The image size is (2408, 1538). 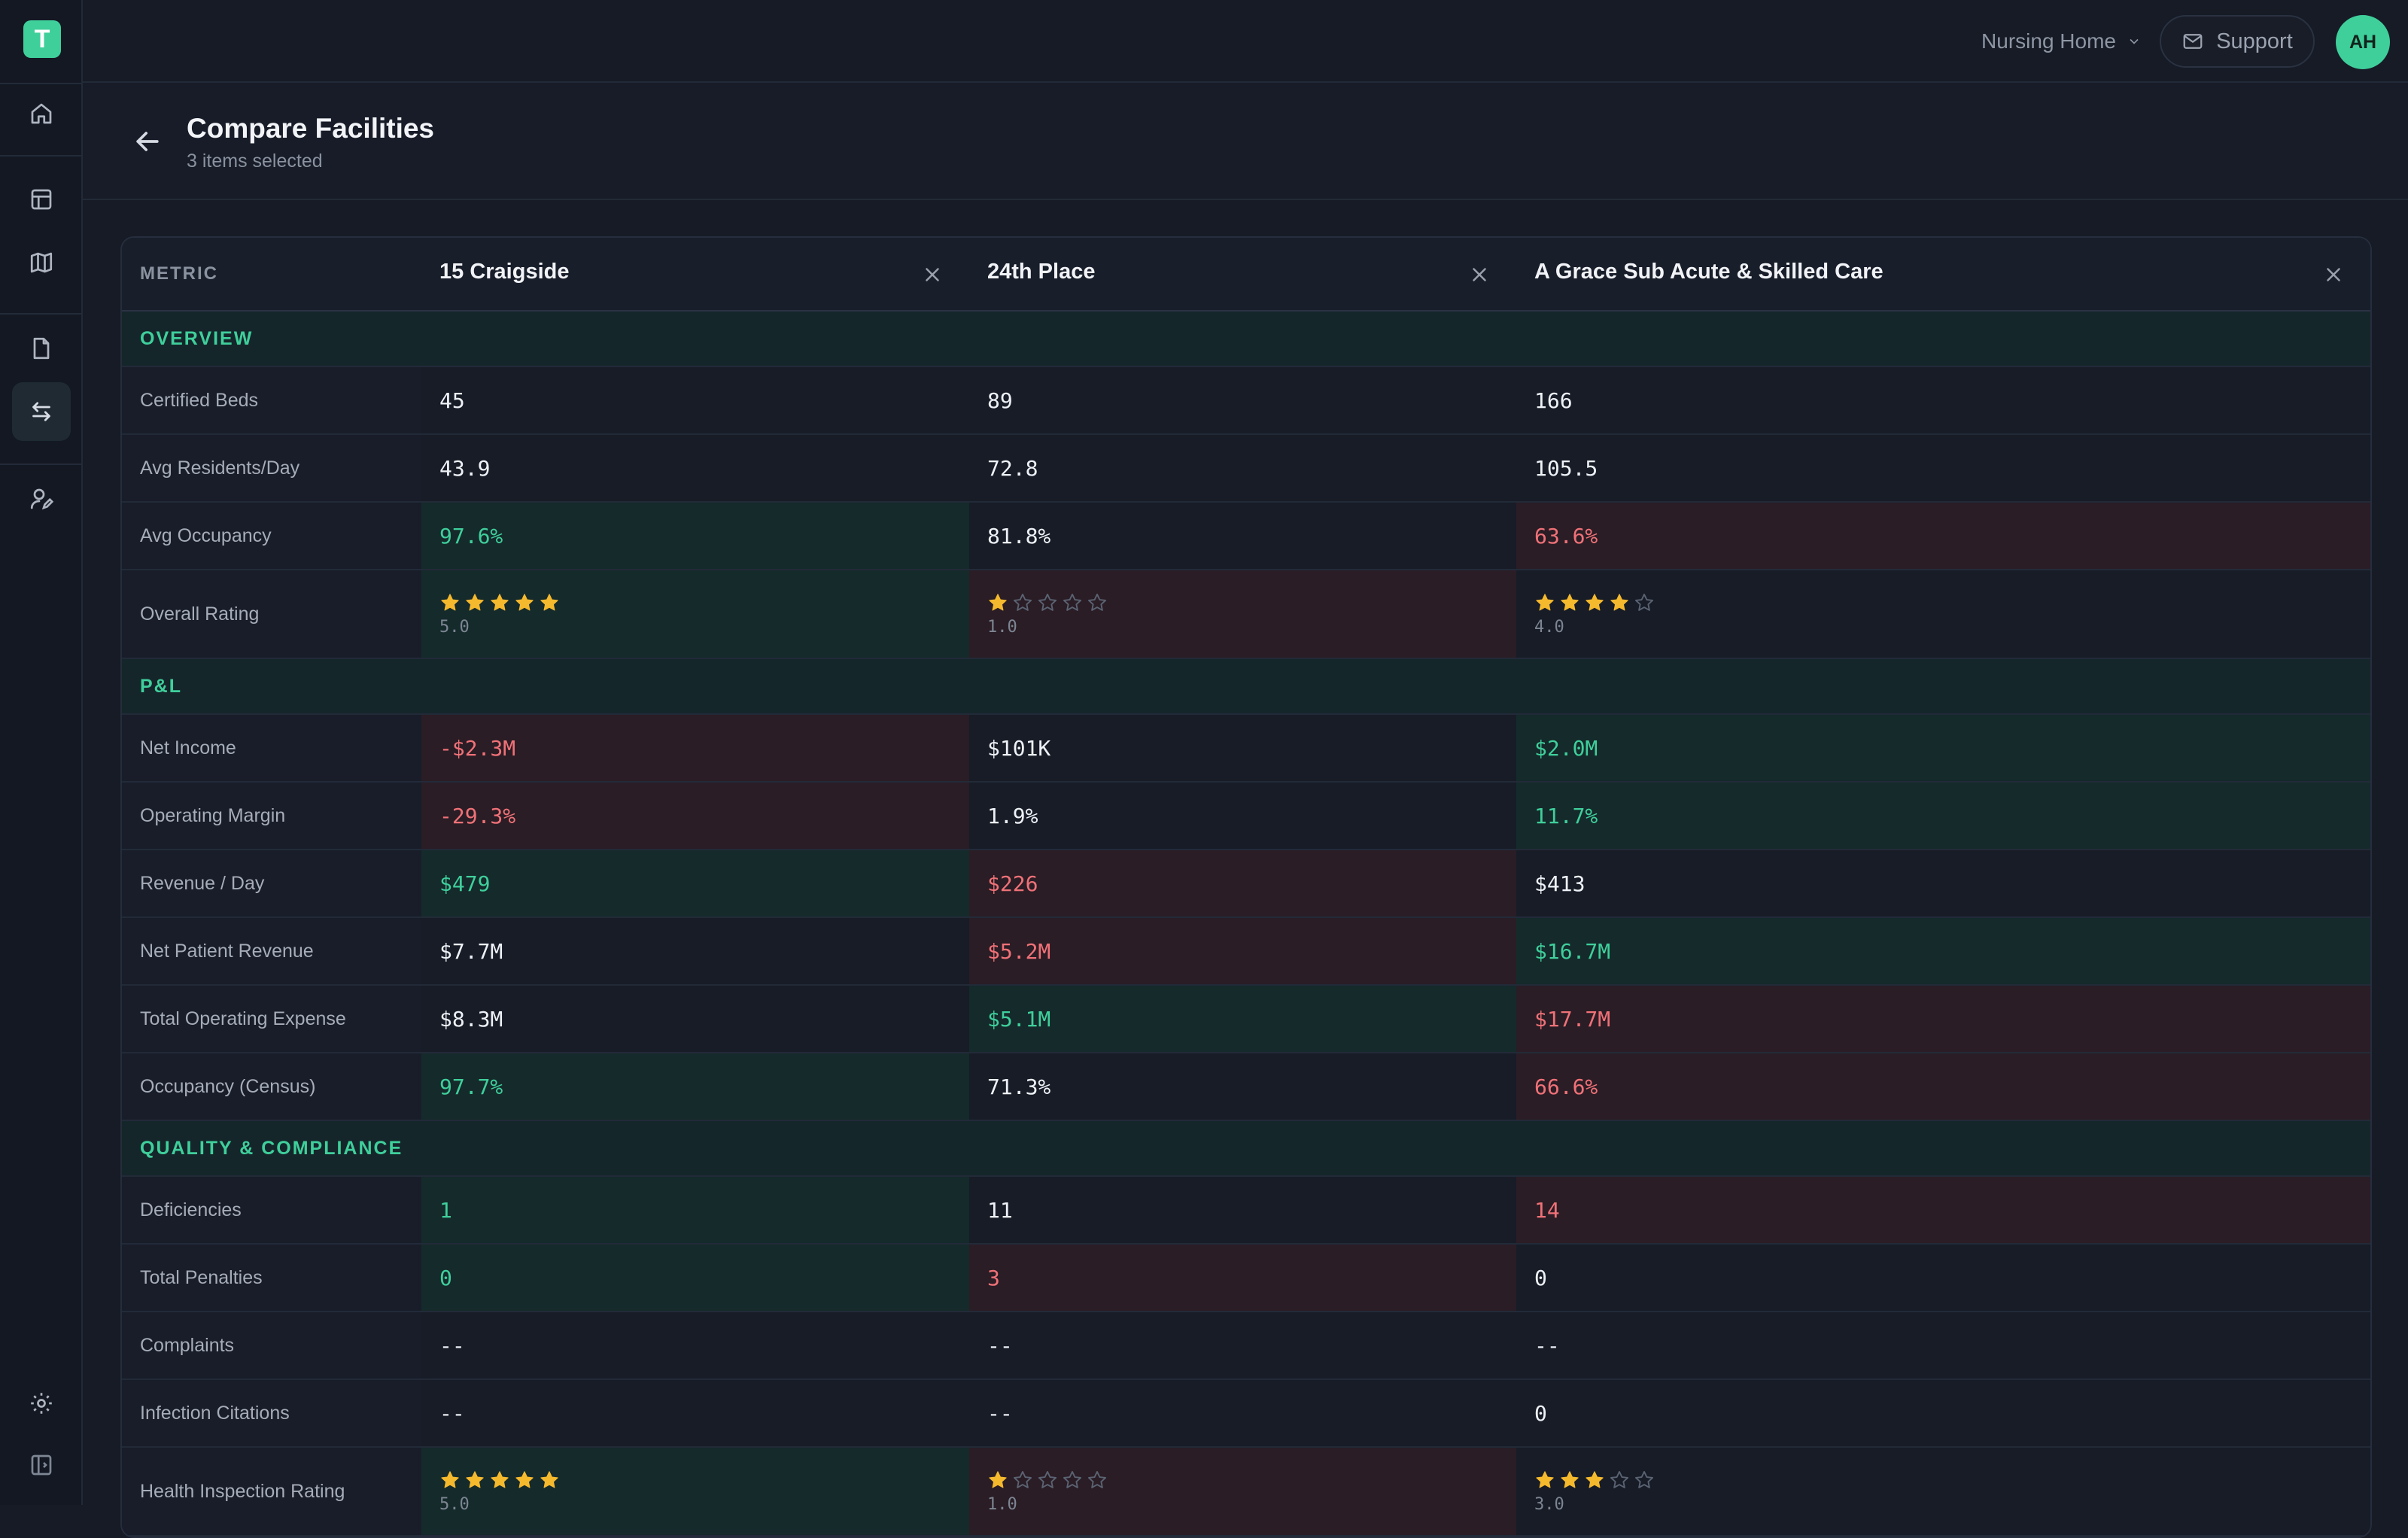 I want to click on value-cell: 97.6%, so click(x=695, y=536).